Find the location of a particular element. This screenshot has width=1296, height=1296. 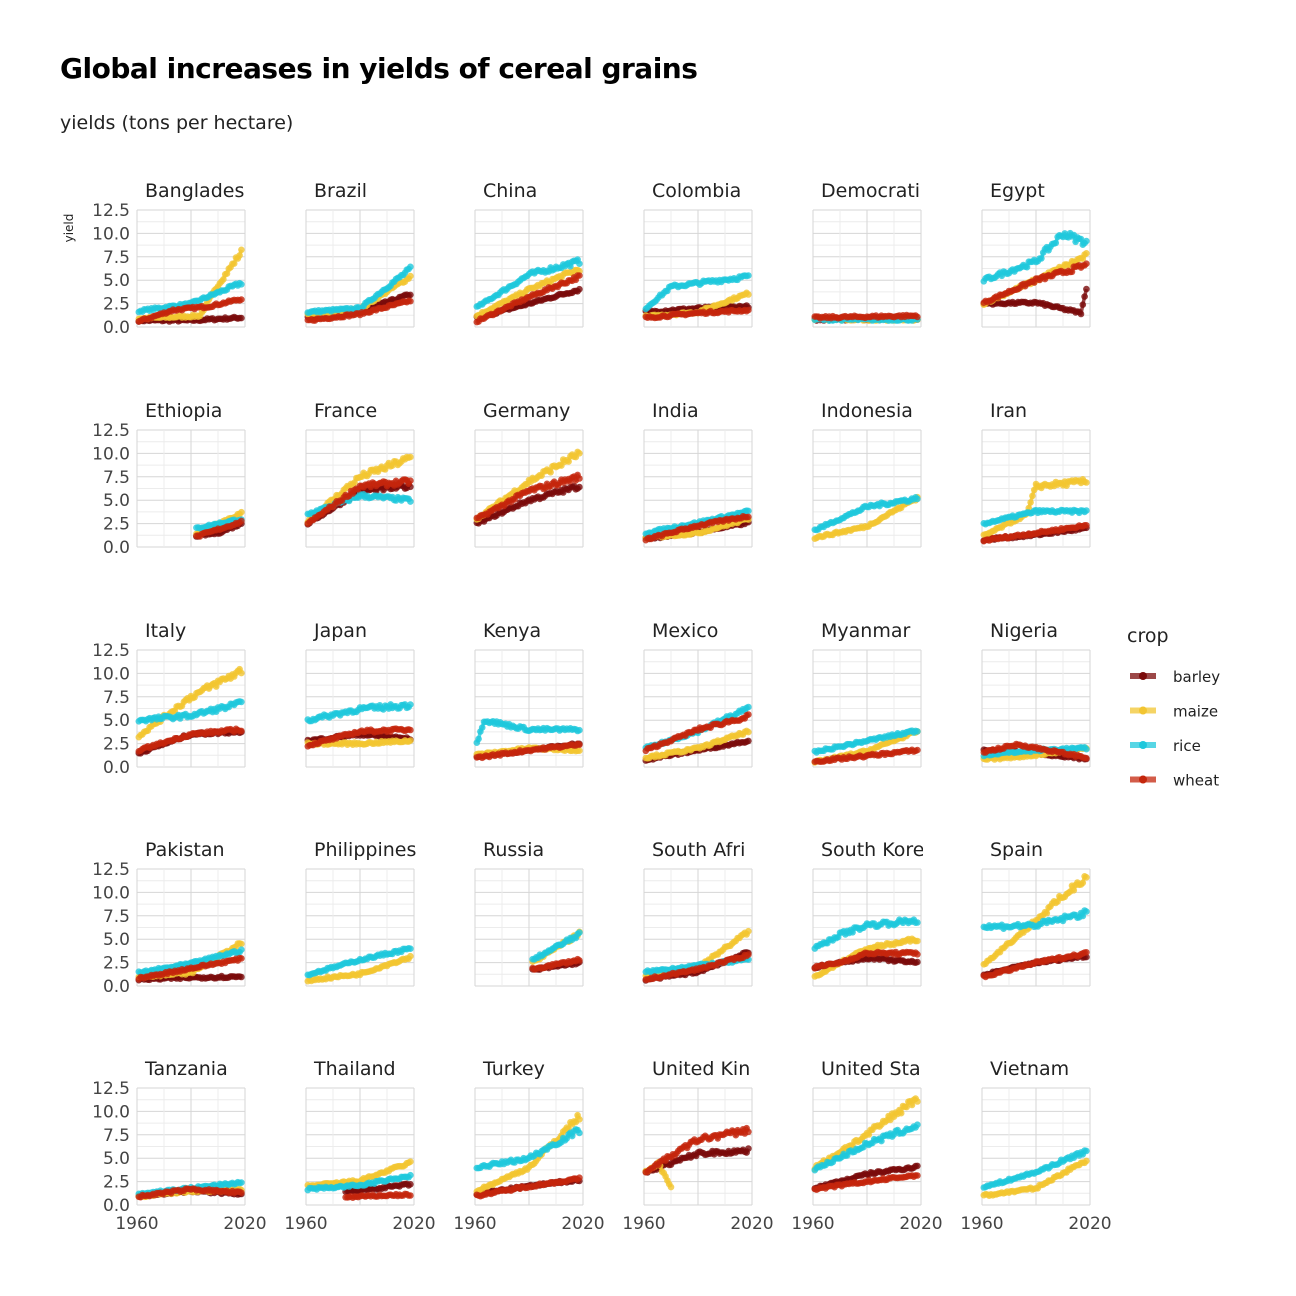

facet-title: France is located at coordinates (345, 411).